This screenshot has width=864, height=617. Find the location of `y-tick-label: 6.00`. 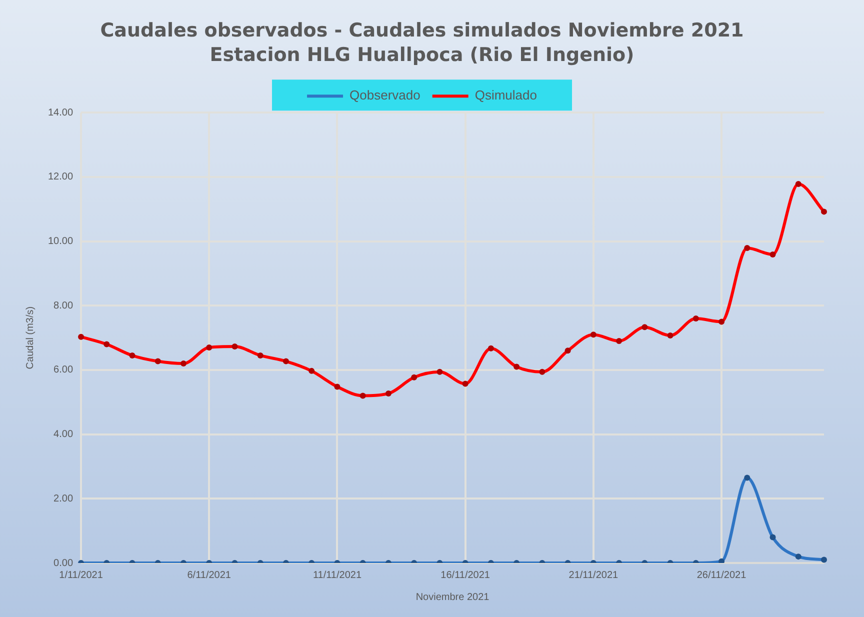

y-tick-label: 6.00 is located at coordinates (64, 370).